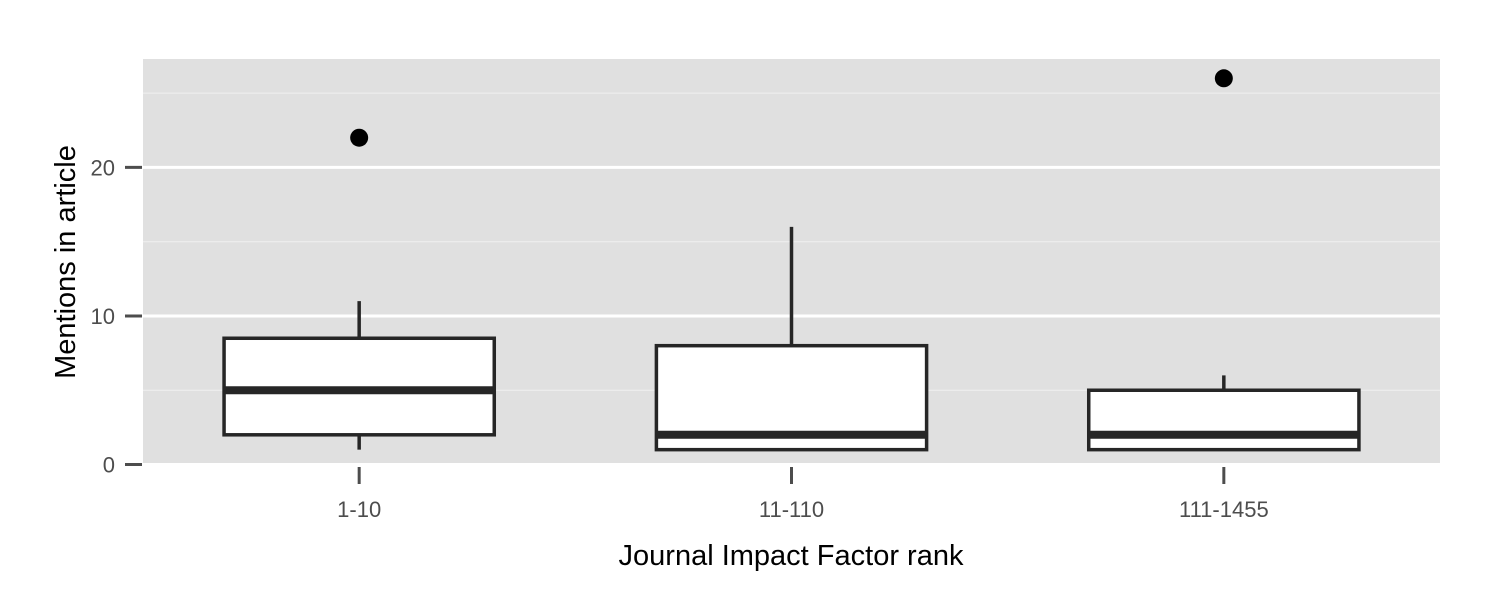 This screenshot has width=1500, height=600. I want to click on y-tick-label: 0, so click(109, 465).